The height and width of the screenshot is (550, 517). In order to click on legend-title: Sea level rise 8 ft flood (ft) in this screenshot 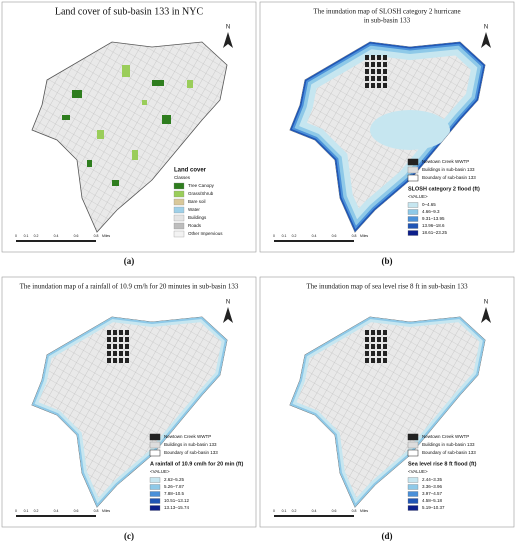, I will do `click(442, 464)`.